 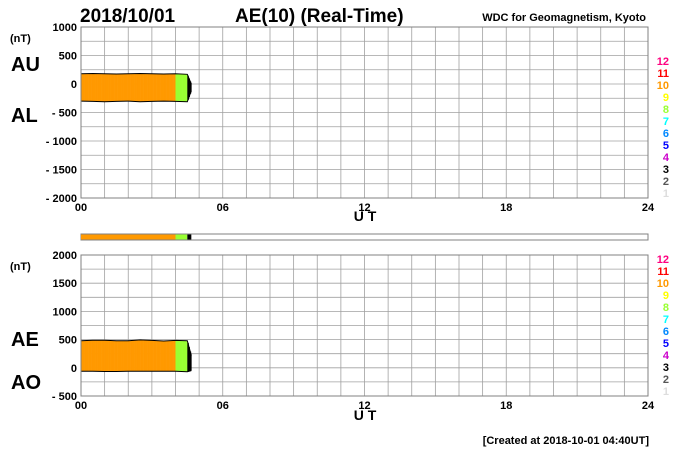 What do you see at coordinates (61, 142) in the screenshot?
I see `y-tick-label: - 1000` at bounding box center [61, 142].